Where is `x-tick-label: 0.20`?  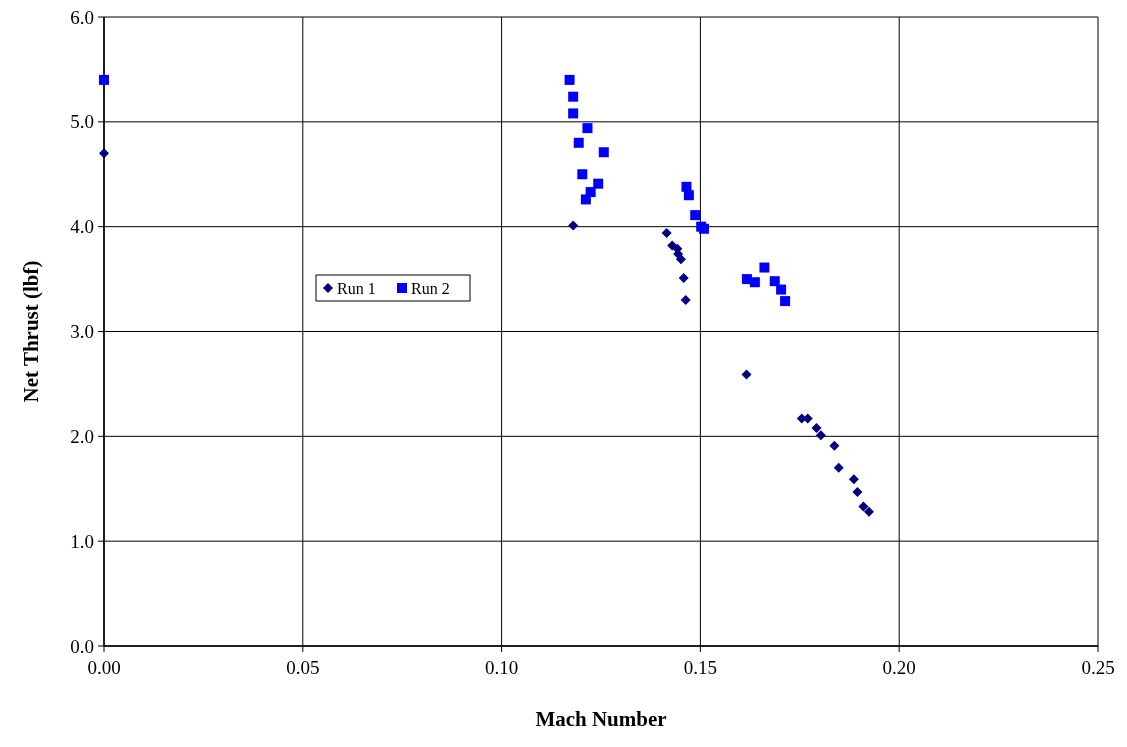 x-tick-label: 0.20 is located at coordinates (899, 667).